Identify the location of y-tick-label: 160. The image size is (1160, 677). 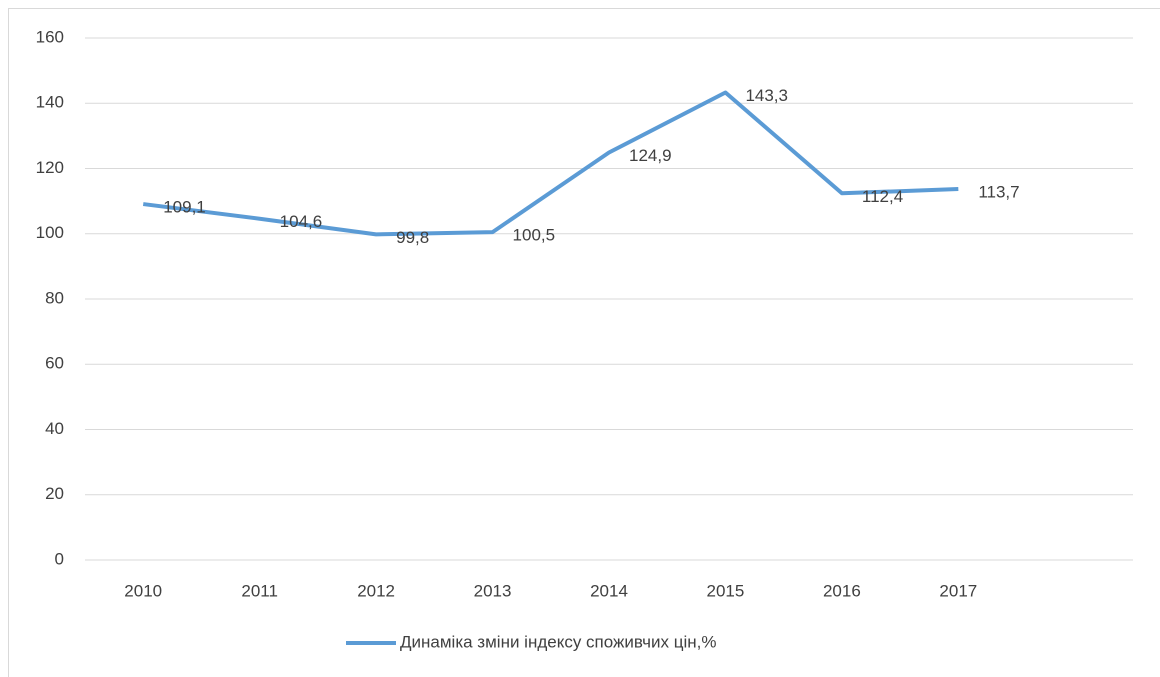
(50, 36).